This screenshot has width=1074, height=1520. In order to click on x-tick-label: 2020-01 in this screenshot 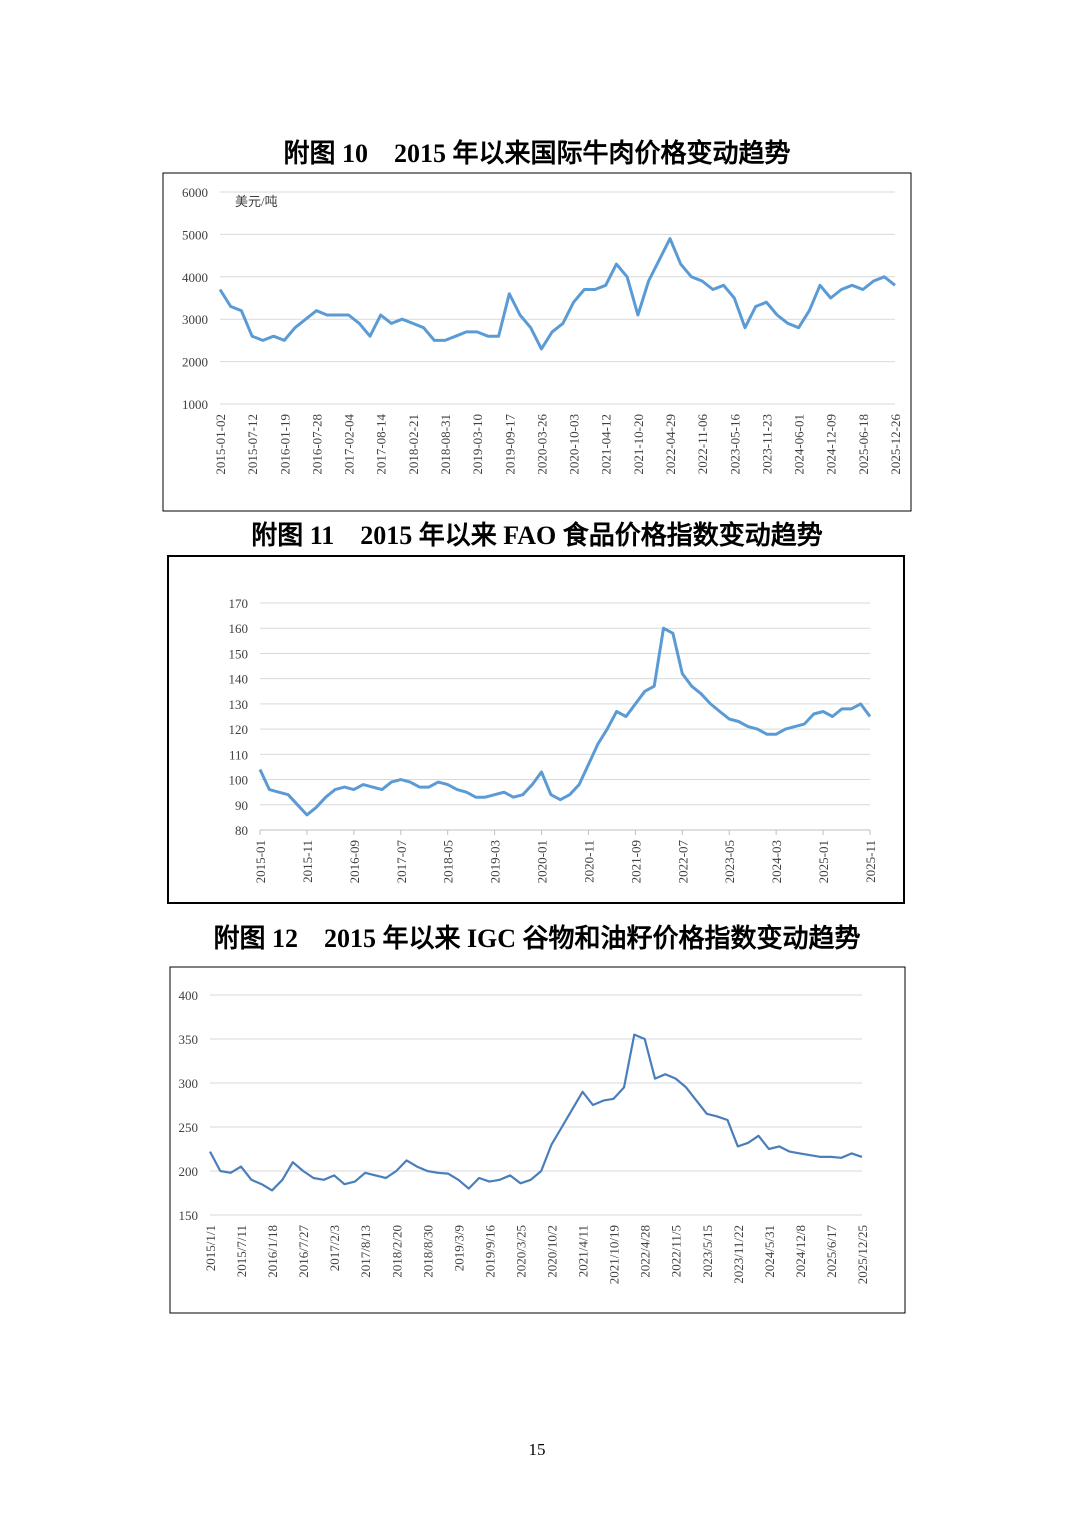, I will do `click(542, 861)`.